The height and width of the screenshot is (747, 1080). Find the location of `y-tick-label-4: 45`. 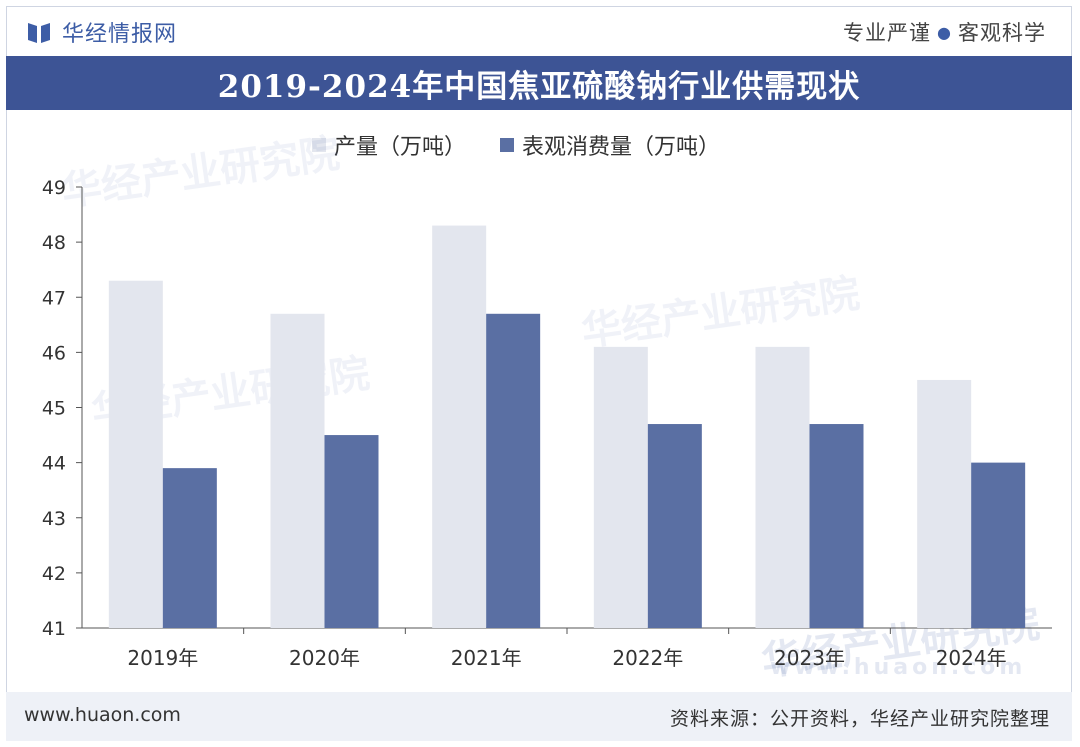

y-tick-label-4: 45 is located at coordinates (54, 409).